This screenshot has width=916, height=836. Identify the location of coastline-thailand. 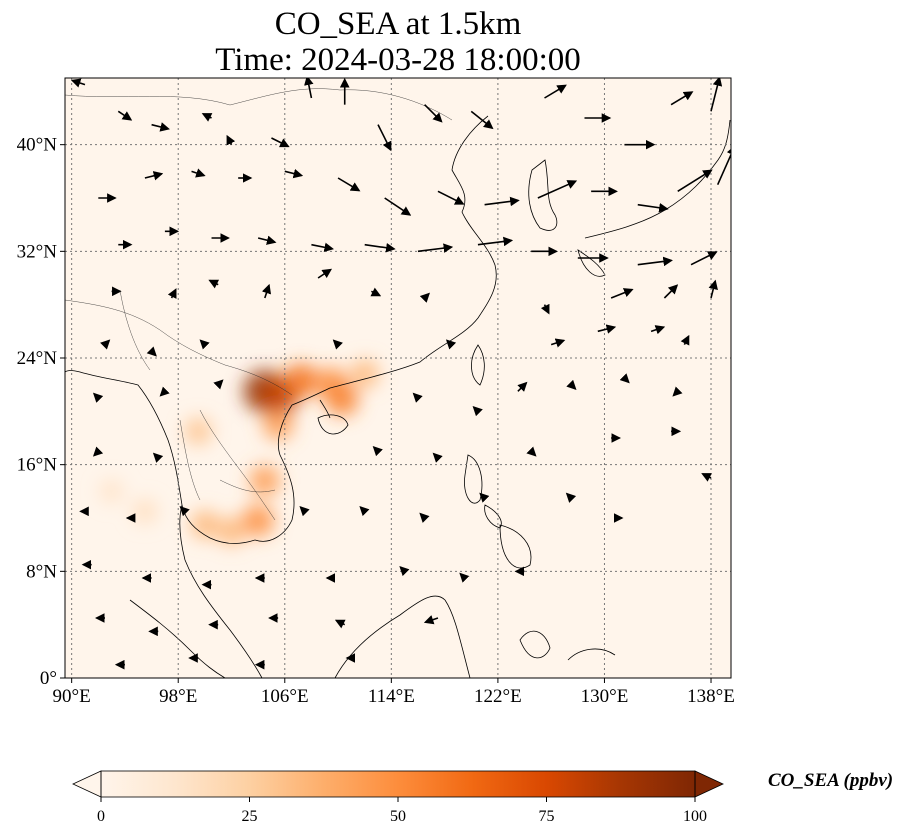
(221, 591).